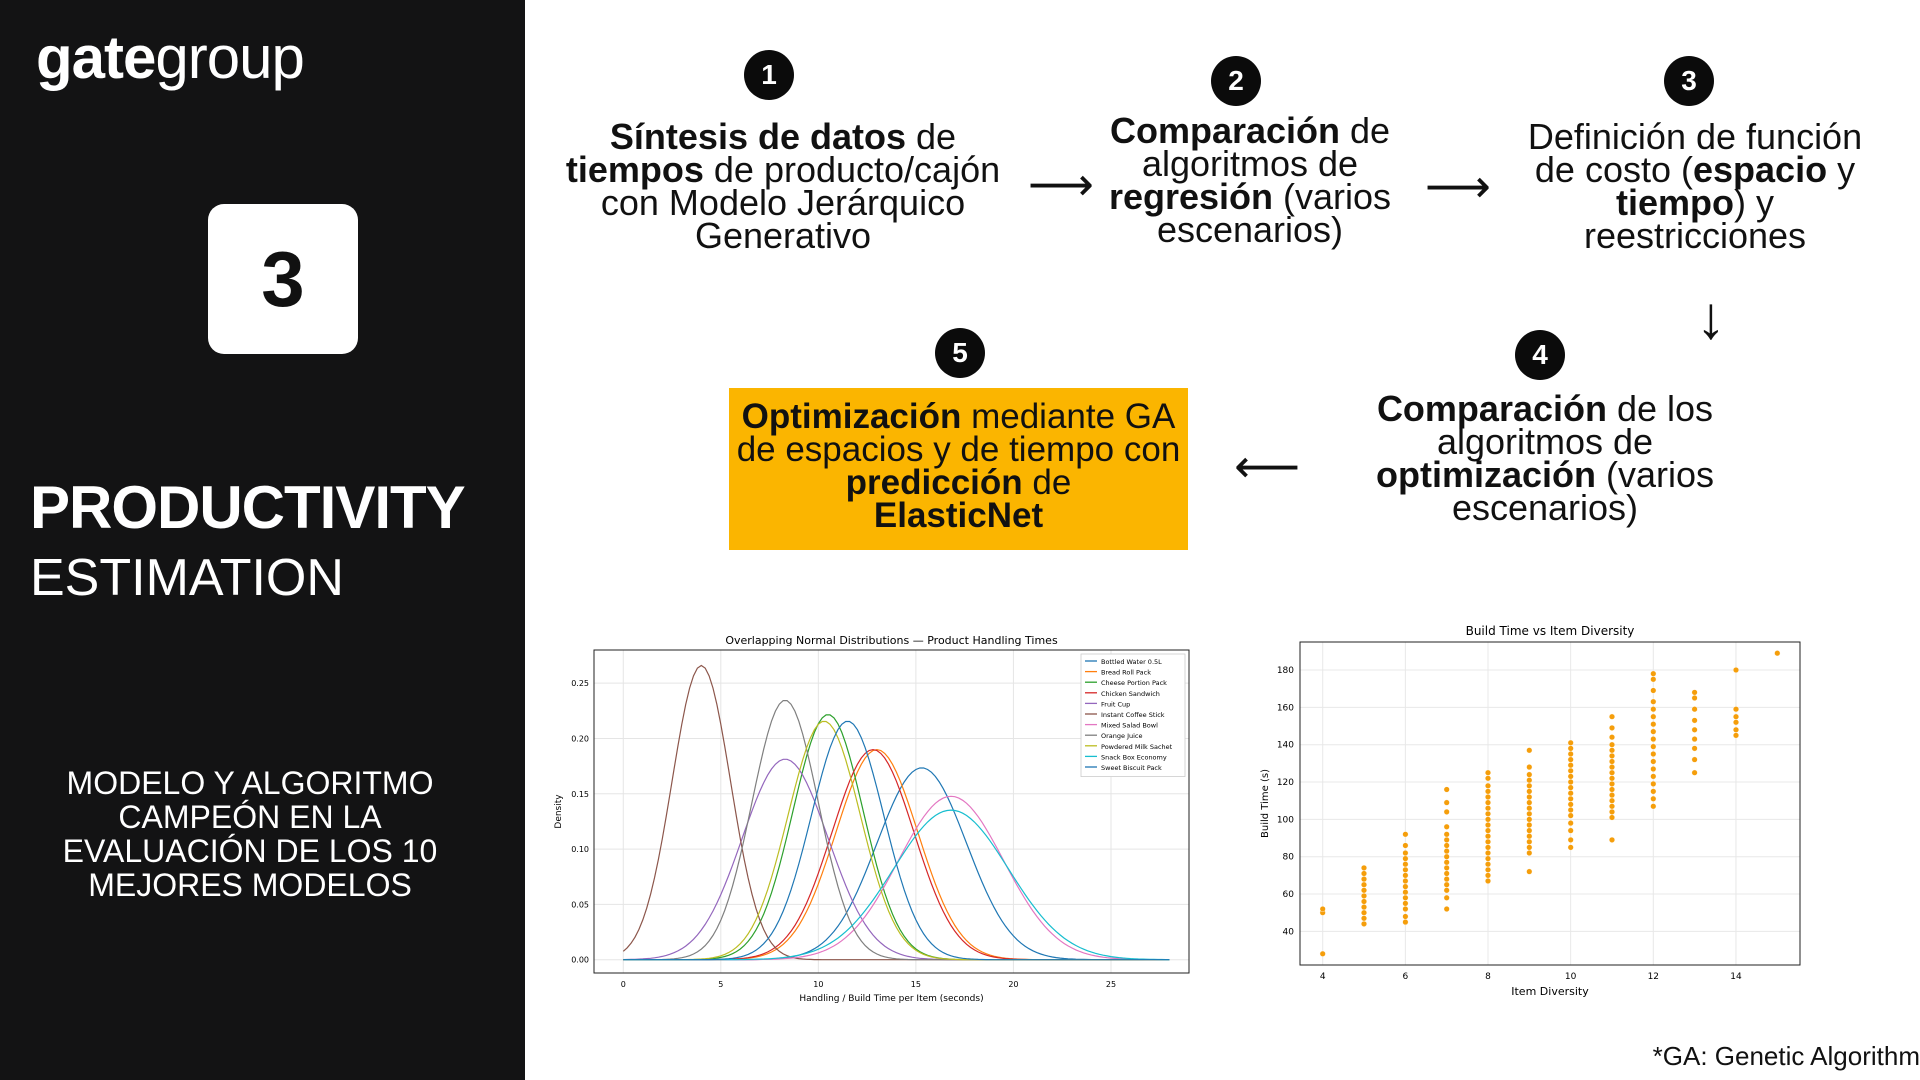  I want to click on step-5-number: 5, so click(960, 353).